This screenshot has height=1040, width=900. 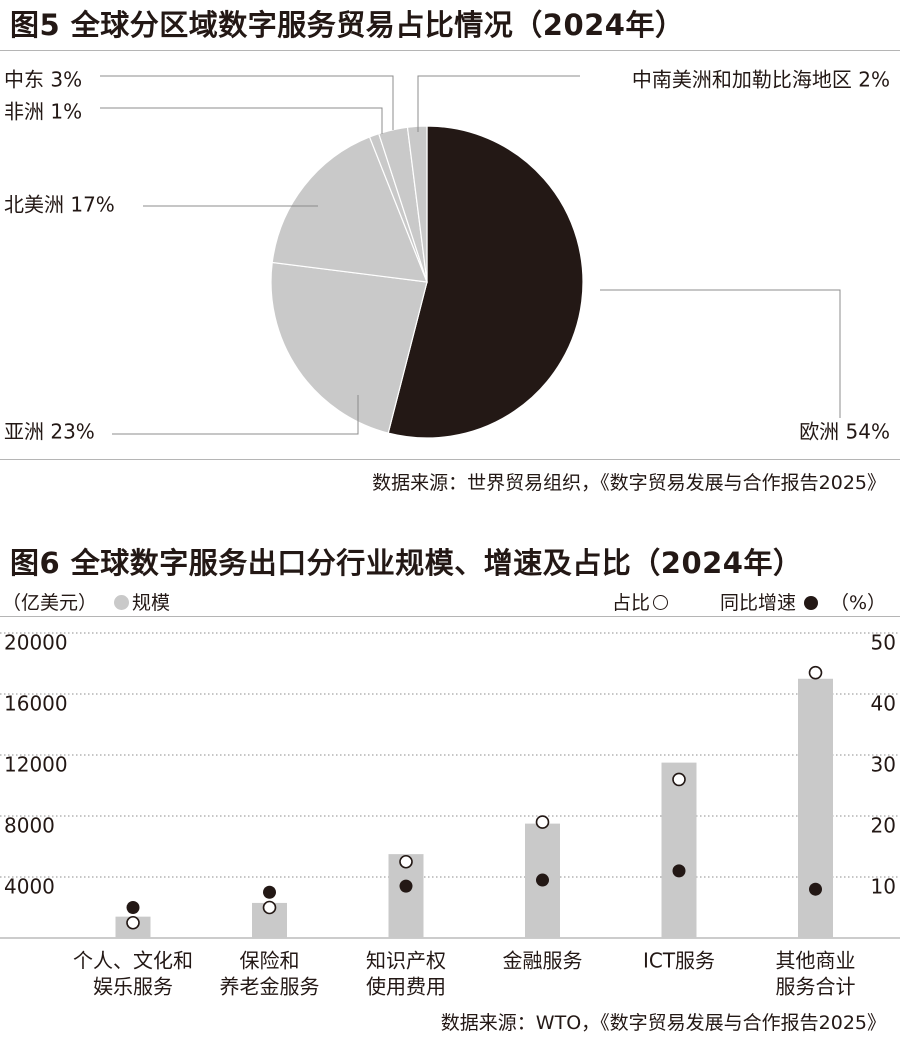 What do you see at coordinates (720, 353) in the screenshot?
I see `pie-leader-欧洲` at bounding box center [720, 353].